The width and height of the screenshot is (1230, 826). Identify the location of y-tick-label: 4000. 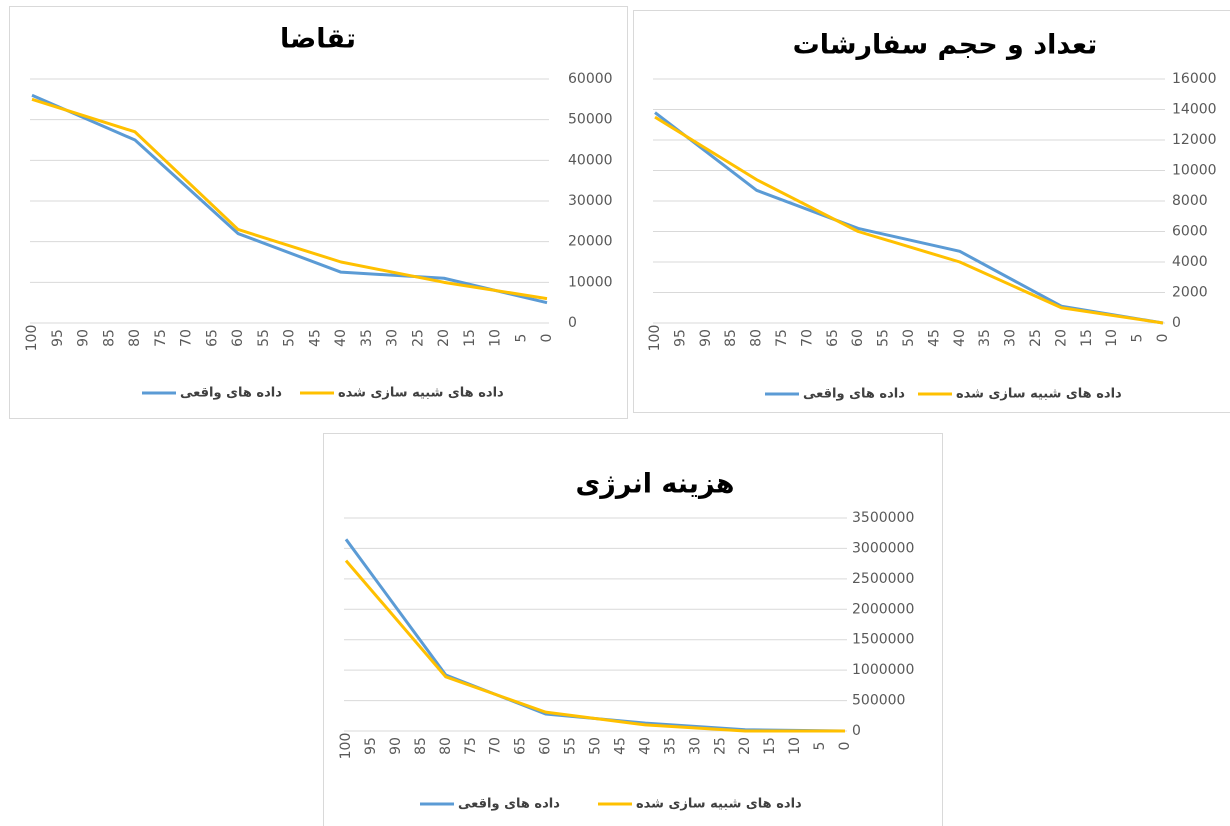
(1190, 262).